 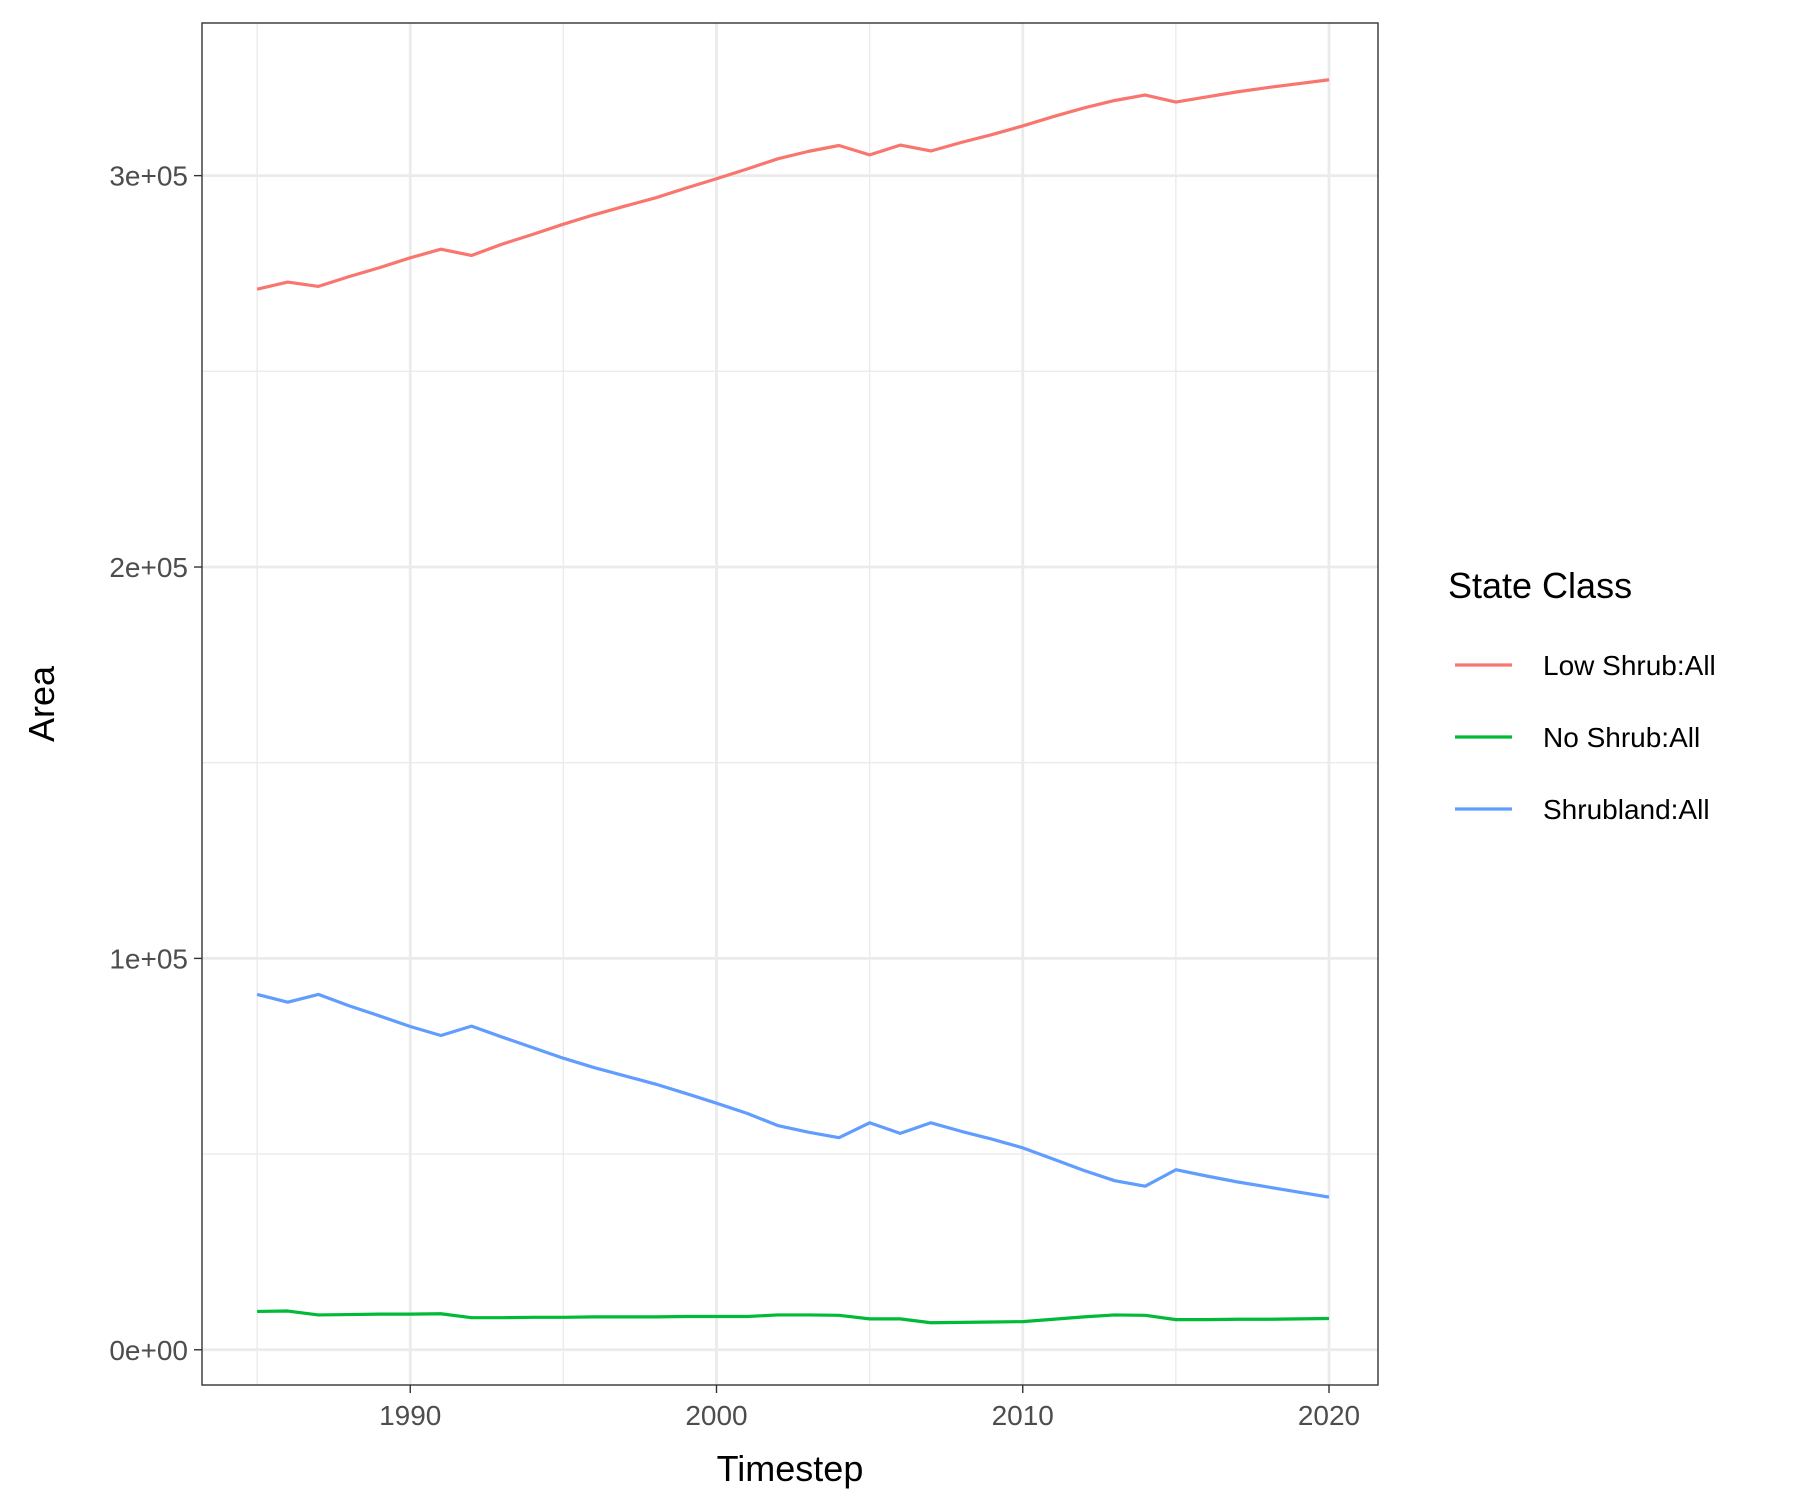 What do you see at coordinates (793, 1095) in the screenshot?
I see `series-line-shrubland-all` at bounding box center [793, 1095].